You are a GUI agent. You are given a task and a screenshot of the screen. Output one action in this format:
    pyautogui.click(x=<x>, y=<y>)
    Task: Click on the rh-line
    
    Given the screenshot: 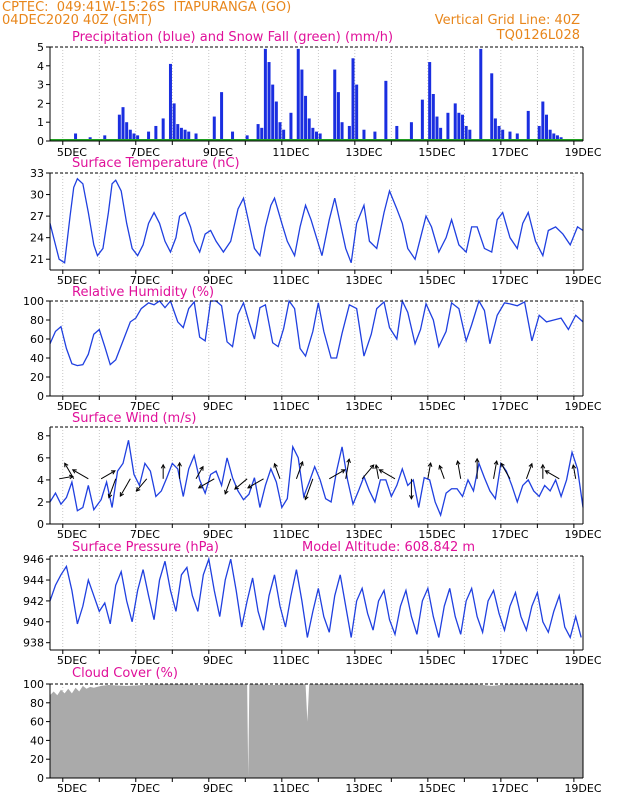 What is the action you would take?
    pyautogui.click(x=316, y=332)
    